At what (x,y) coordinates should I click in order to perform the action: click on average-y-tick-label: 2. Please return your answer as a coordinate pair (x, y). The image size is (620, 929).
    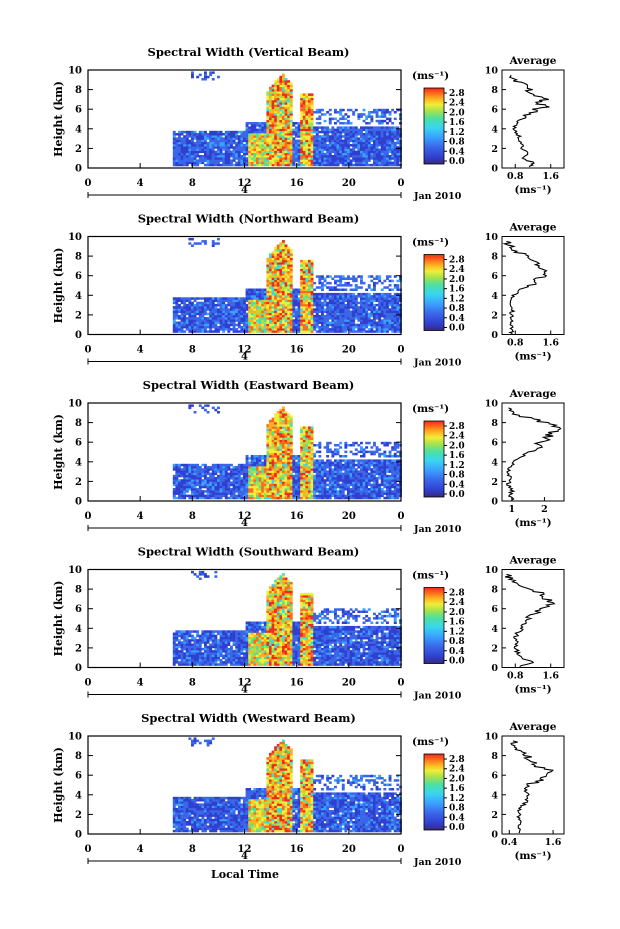
    Looking at the image, I should click on (494, 315).